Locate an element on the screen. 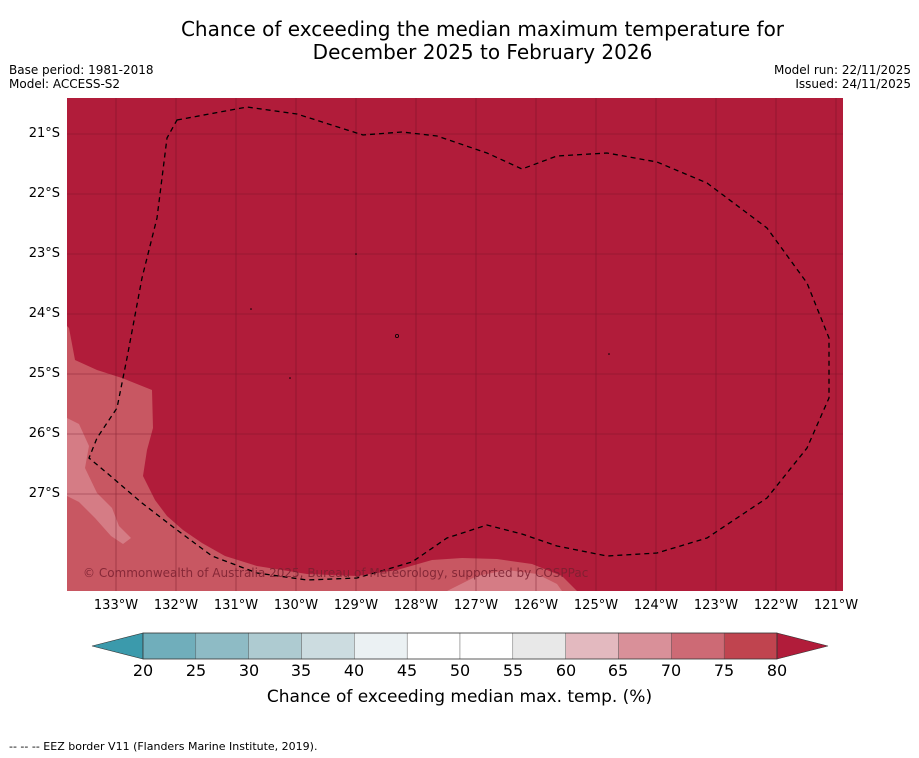  colorbar-tick: 50 is located at coordinates (460, 670).